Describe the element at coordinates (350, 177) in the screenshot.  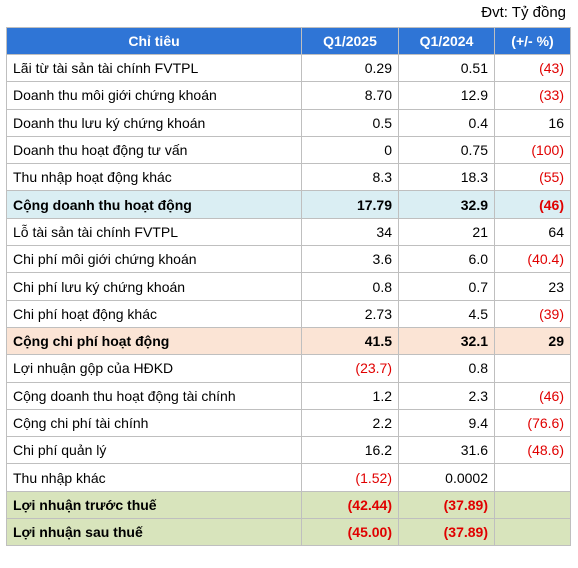
I see `value-cell: 8.3` at that location.